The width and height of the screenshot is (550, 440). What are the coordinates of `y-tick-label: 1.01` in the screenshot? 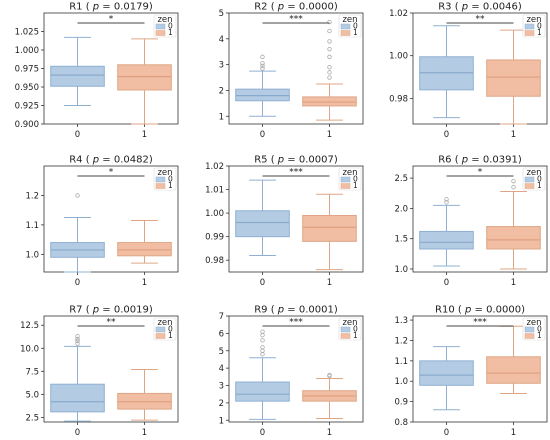 It's located at (214, 191).